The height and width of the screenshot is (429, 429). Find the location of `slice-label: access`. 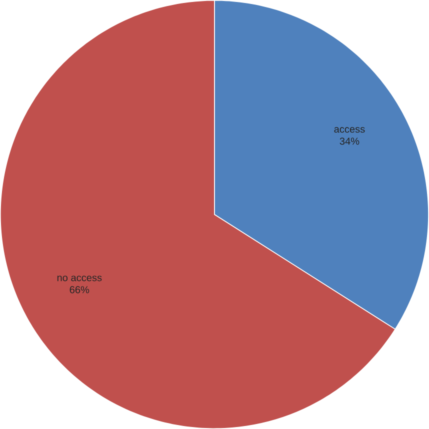

slice-label: access is located at coordinates (349, 130).